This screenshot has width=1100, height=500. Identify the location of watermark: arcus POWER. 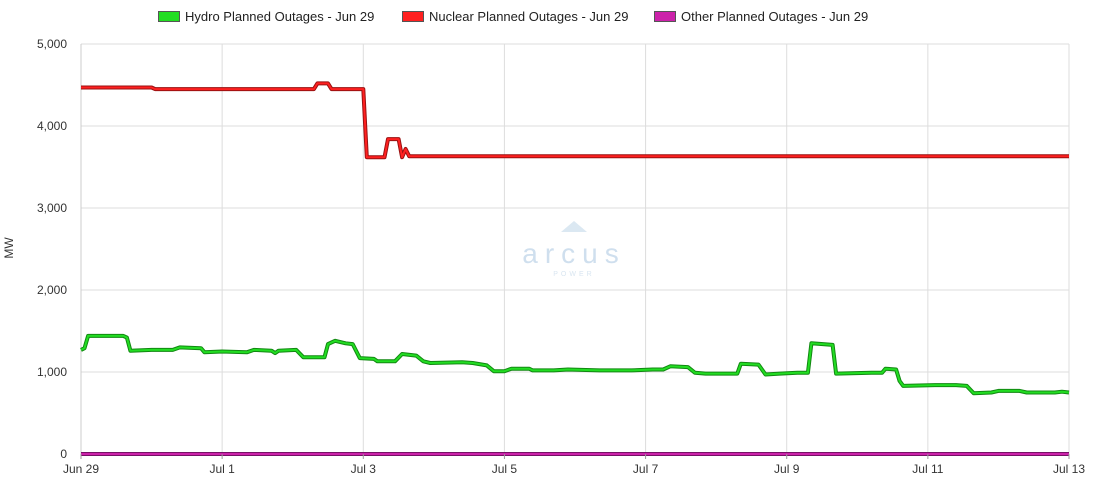
(573, 249).